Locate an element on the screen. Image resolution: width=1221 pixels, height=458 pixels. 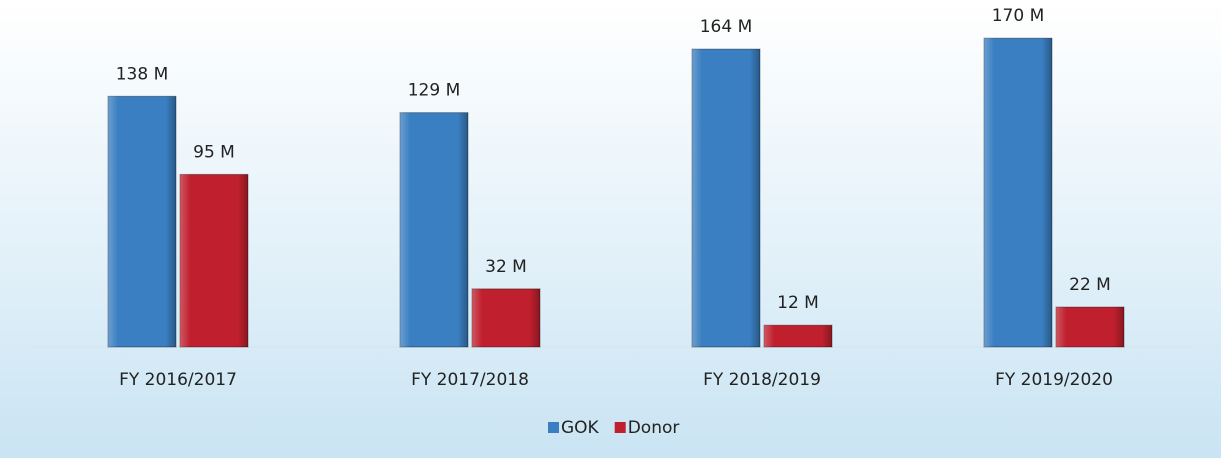
data-label: 164 M is located at coordinates (726, 27).